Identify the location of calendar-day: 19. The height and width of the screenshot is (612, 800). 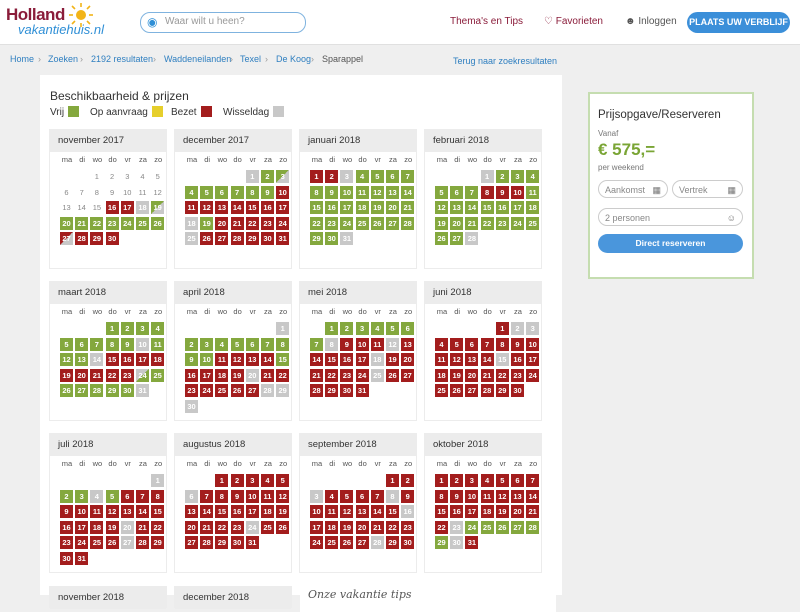
(283, 511).